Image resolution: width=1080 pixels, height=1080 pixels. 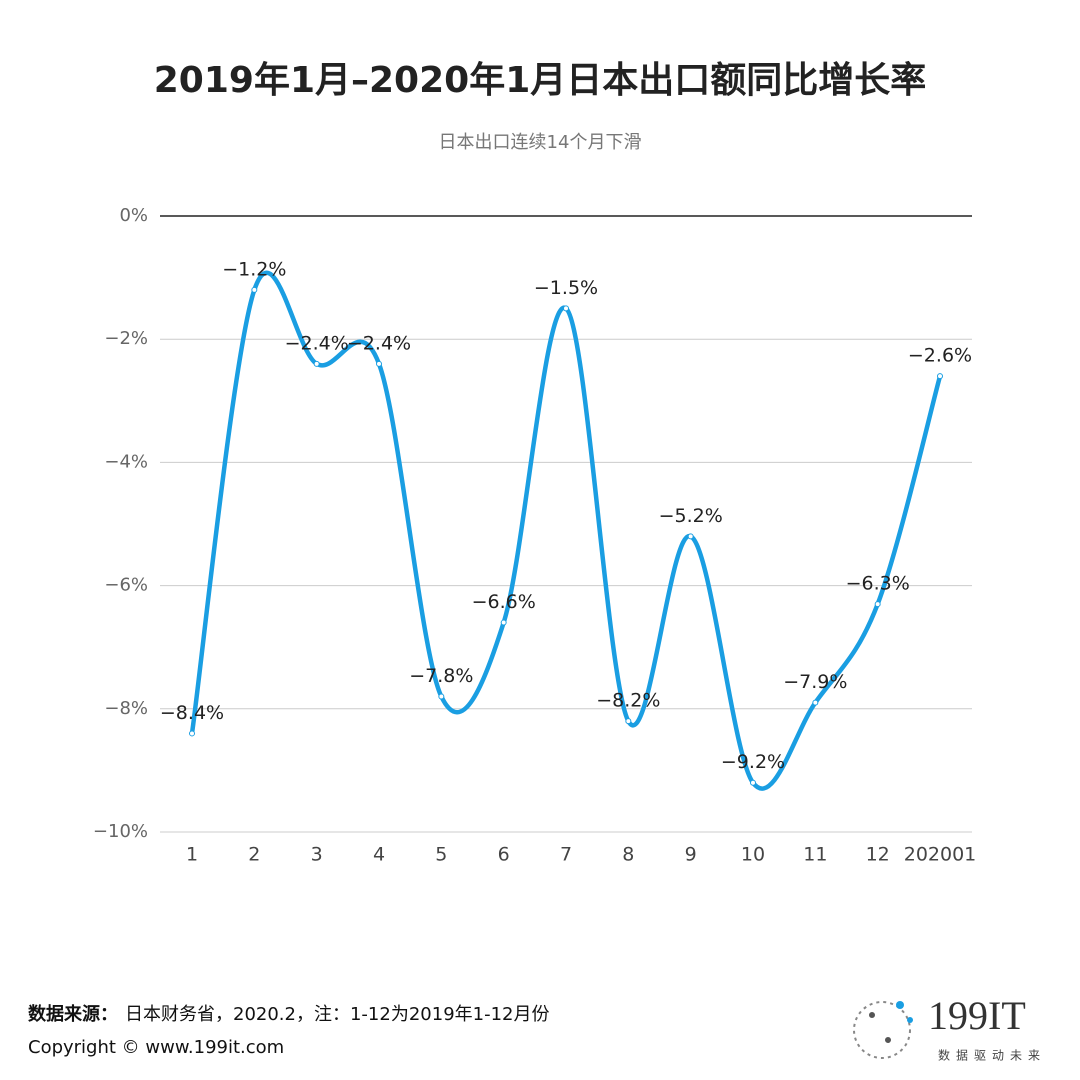 What do you see at coordinates (254, 855) in the screenshot?
I see `x-tick-label: 2` at bounding box center [254, 855].